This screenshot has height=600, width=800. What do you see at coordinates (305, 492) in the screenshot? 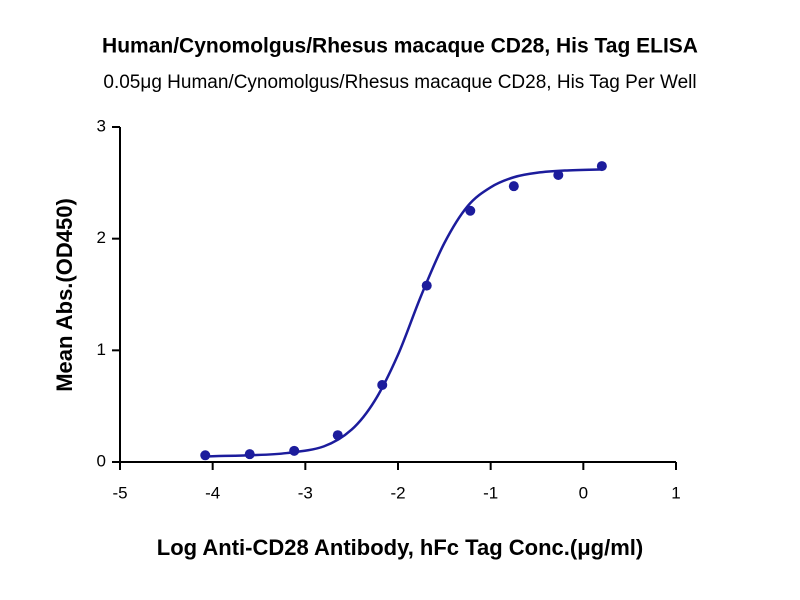
I see `x-tick-label: -3` at bounding box center [305, 492].